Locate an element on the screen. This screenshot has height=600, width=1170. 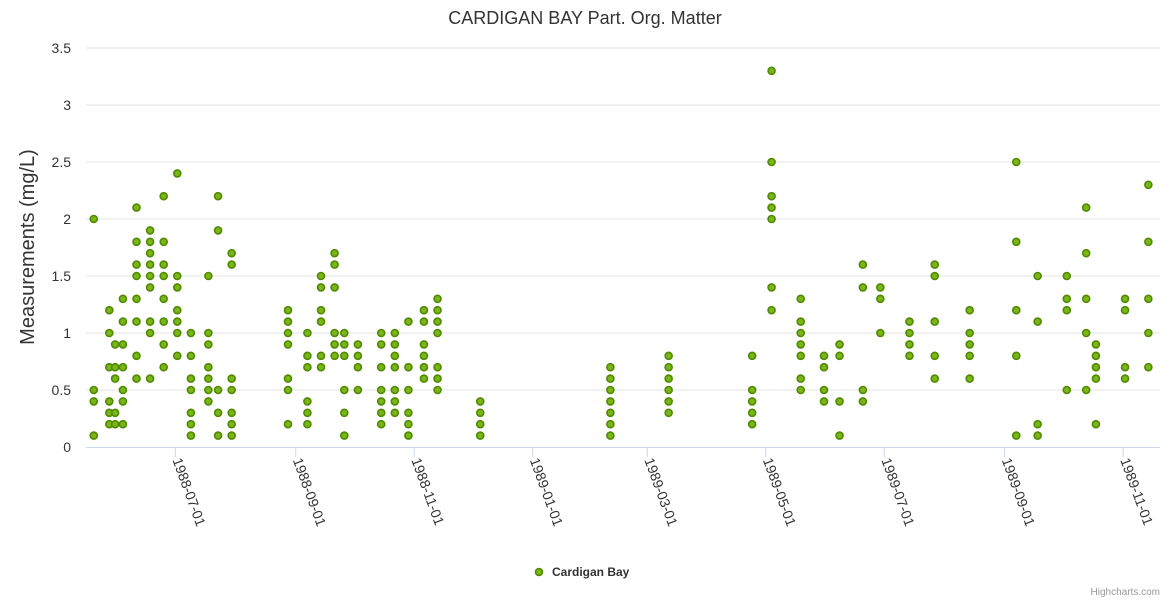
credits-link: Highcharts.com is located at coordinates (1125, 592).